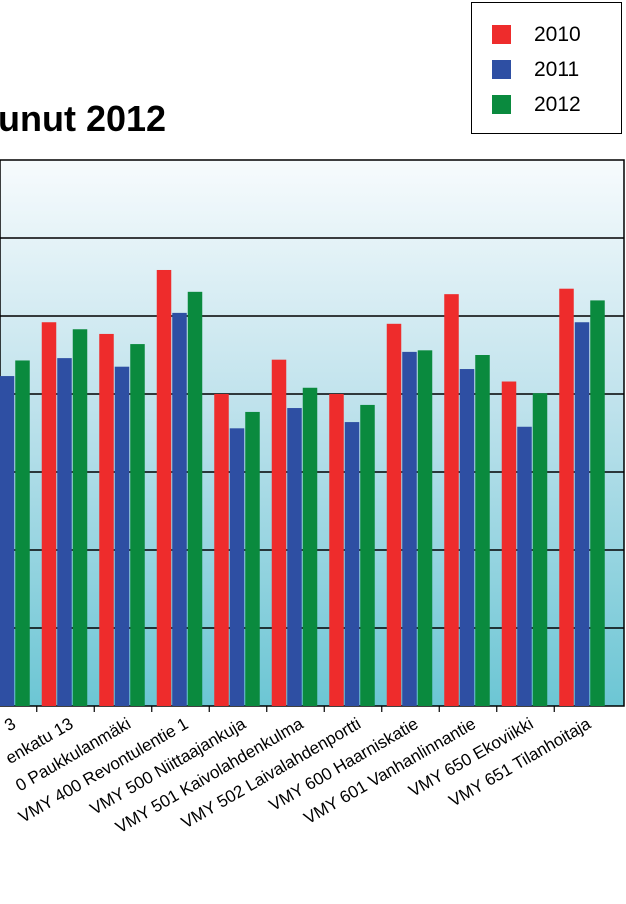  What do you see at coordinates (557, 69) in the screenshot?
I see `legend-label: 2011` at bounding box center [557, 69].